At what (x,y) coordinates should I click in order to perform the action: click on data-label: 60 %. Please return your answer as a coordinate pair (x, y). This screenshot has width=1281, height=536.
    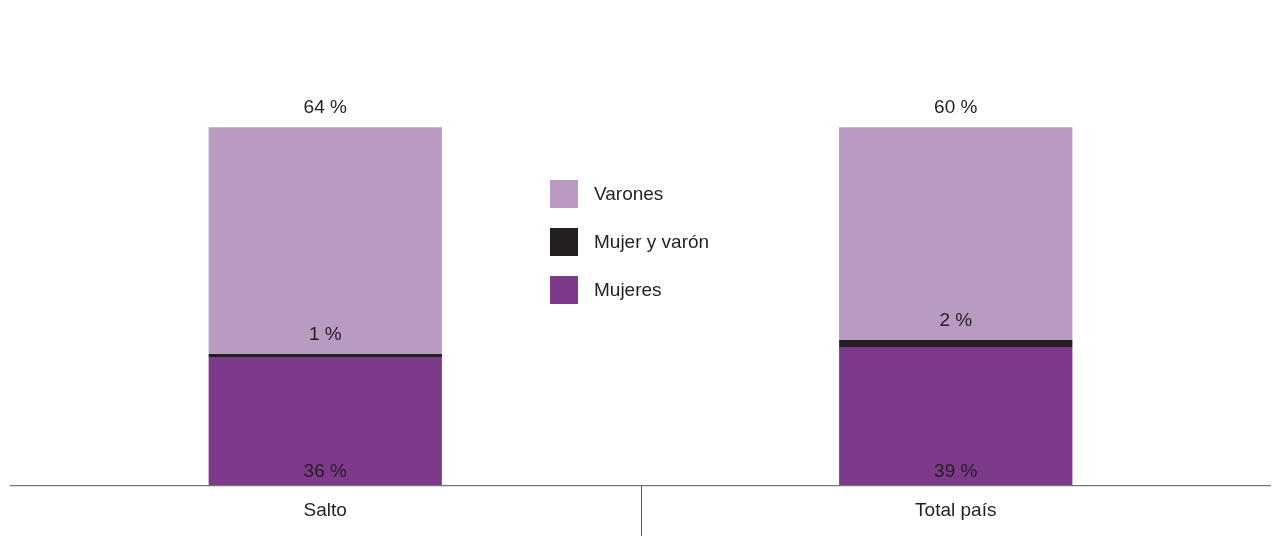
    Looking at the image, I should click on (956, 107).